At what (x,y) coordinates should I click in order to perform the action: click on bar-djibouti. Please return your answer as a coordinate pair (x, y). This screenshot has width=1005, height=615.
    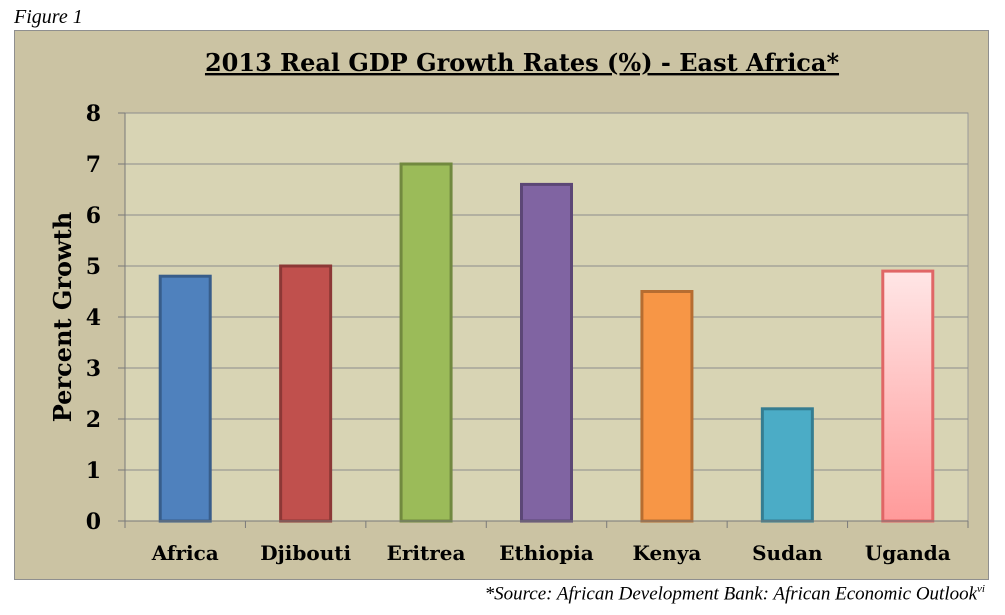
    Looking at the image, I should click on (306, 393).